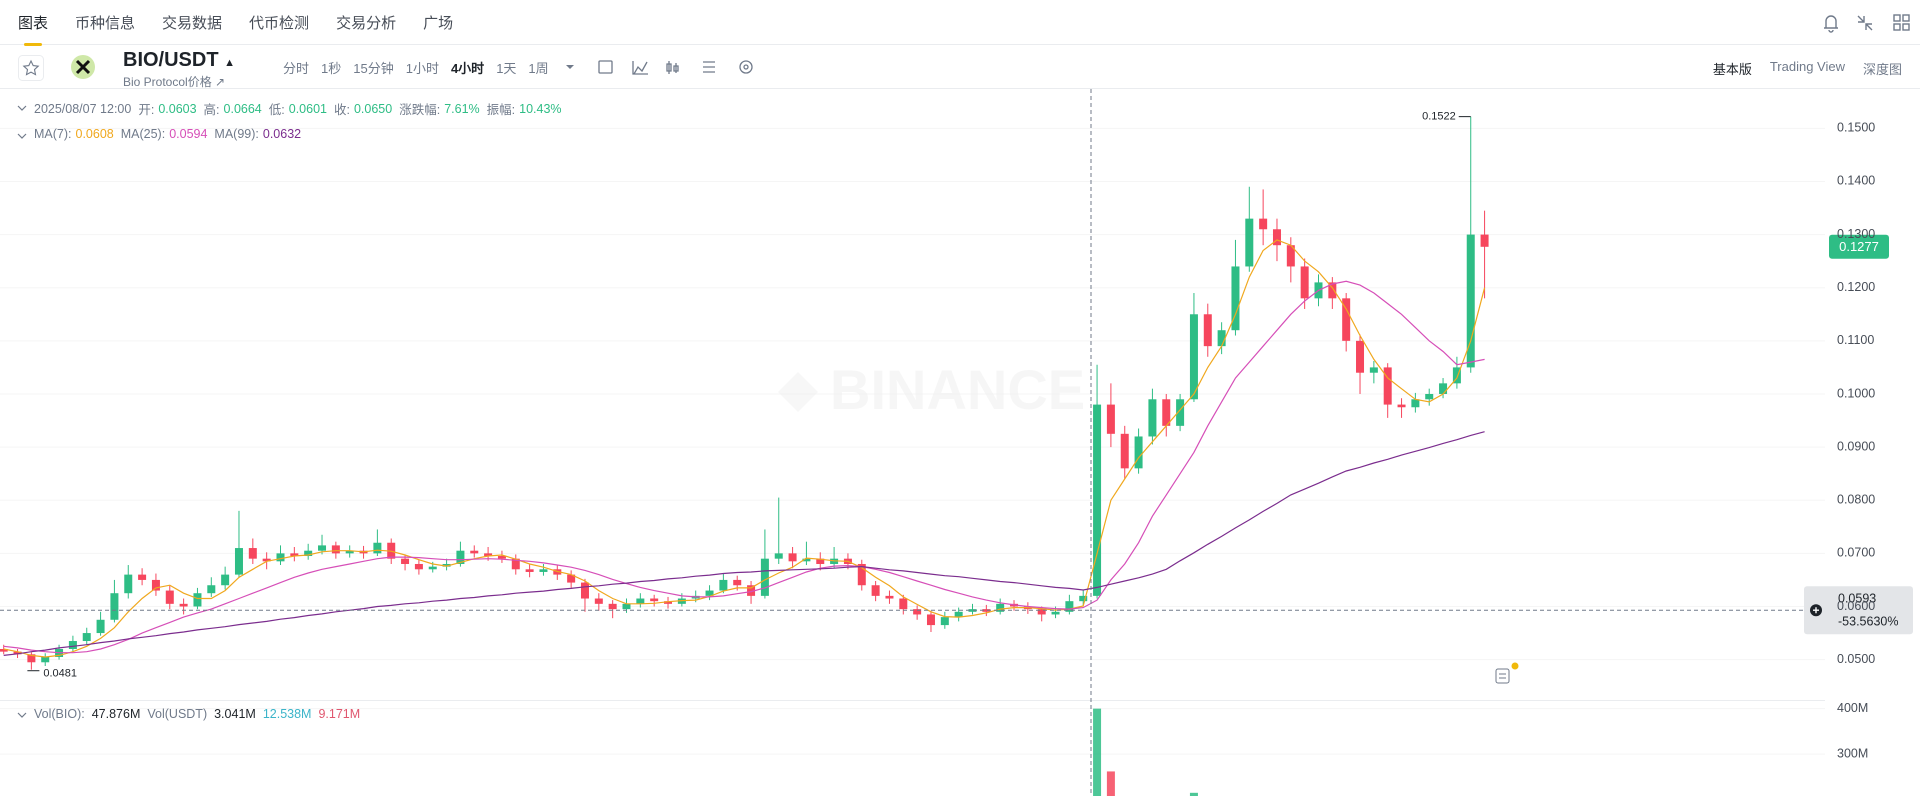 This screenshot has width=1920, height=796. I want to click on ma-value: 0.0594, so click(188, 134).